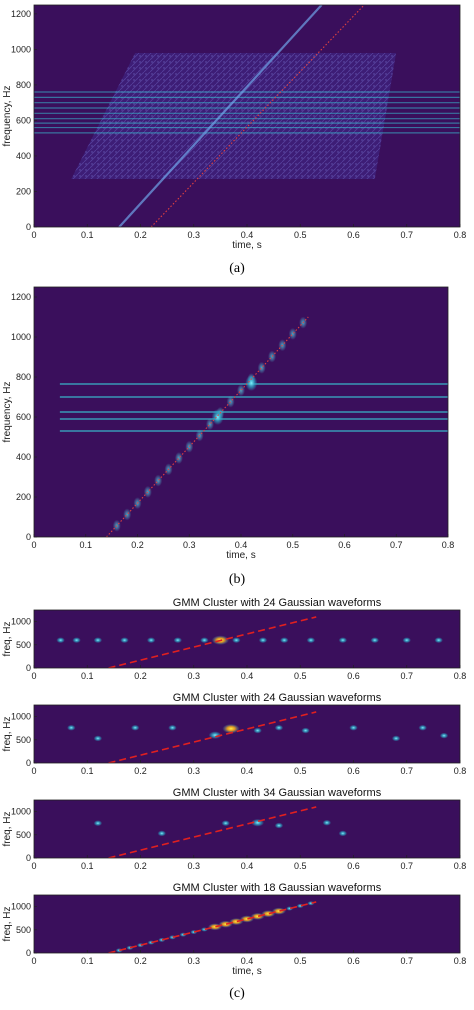 The width and height of the screenshot is (474, 1010). What do you see at coordinates (7, 412) in the screenshot?
I see `y-axis-label: frequency, Hz` at bounding box center [7, 412].